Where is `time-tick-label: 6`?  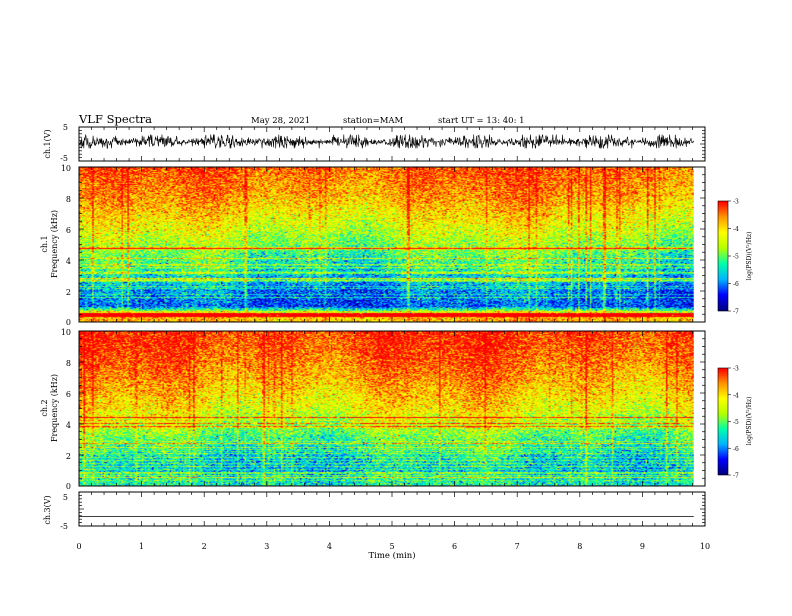
time-tick-label: 6 is located at coordinates (454, 546).